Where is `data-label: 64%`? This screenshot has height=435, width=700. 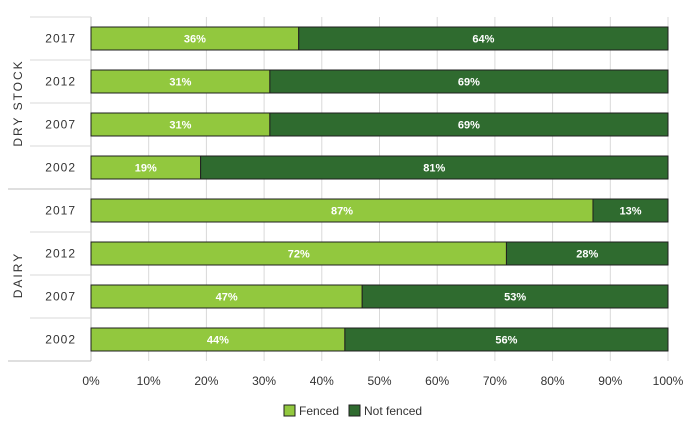 data-label: 64% is located at coordinates (483, 40).